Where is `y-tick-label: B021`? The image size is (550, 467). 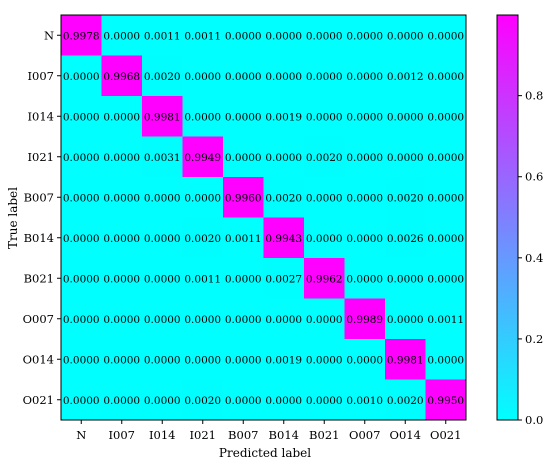
y-tick-label: B021 is located at coordinates (39, 278).